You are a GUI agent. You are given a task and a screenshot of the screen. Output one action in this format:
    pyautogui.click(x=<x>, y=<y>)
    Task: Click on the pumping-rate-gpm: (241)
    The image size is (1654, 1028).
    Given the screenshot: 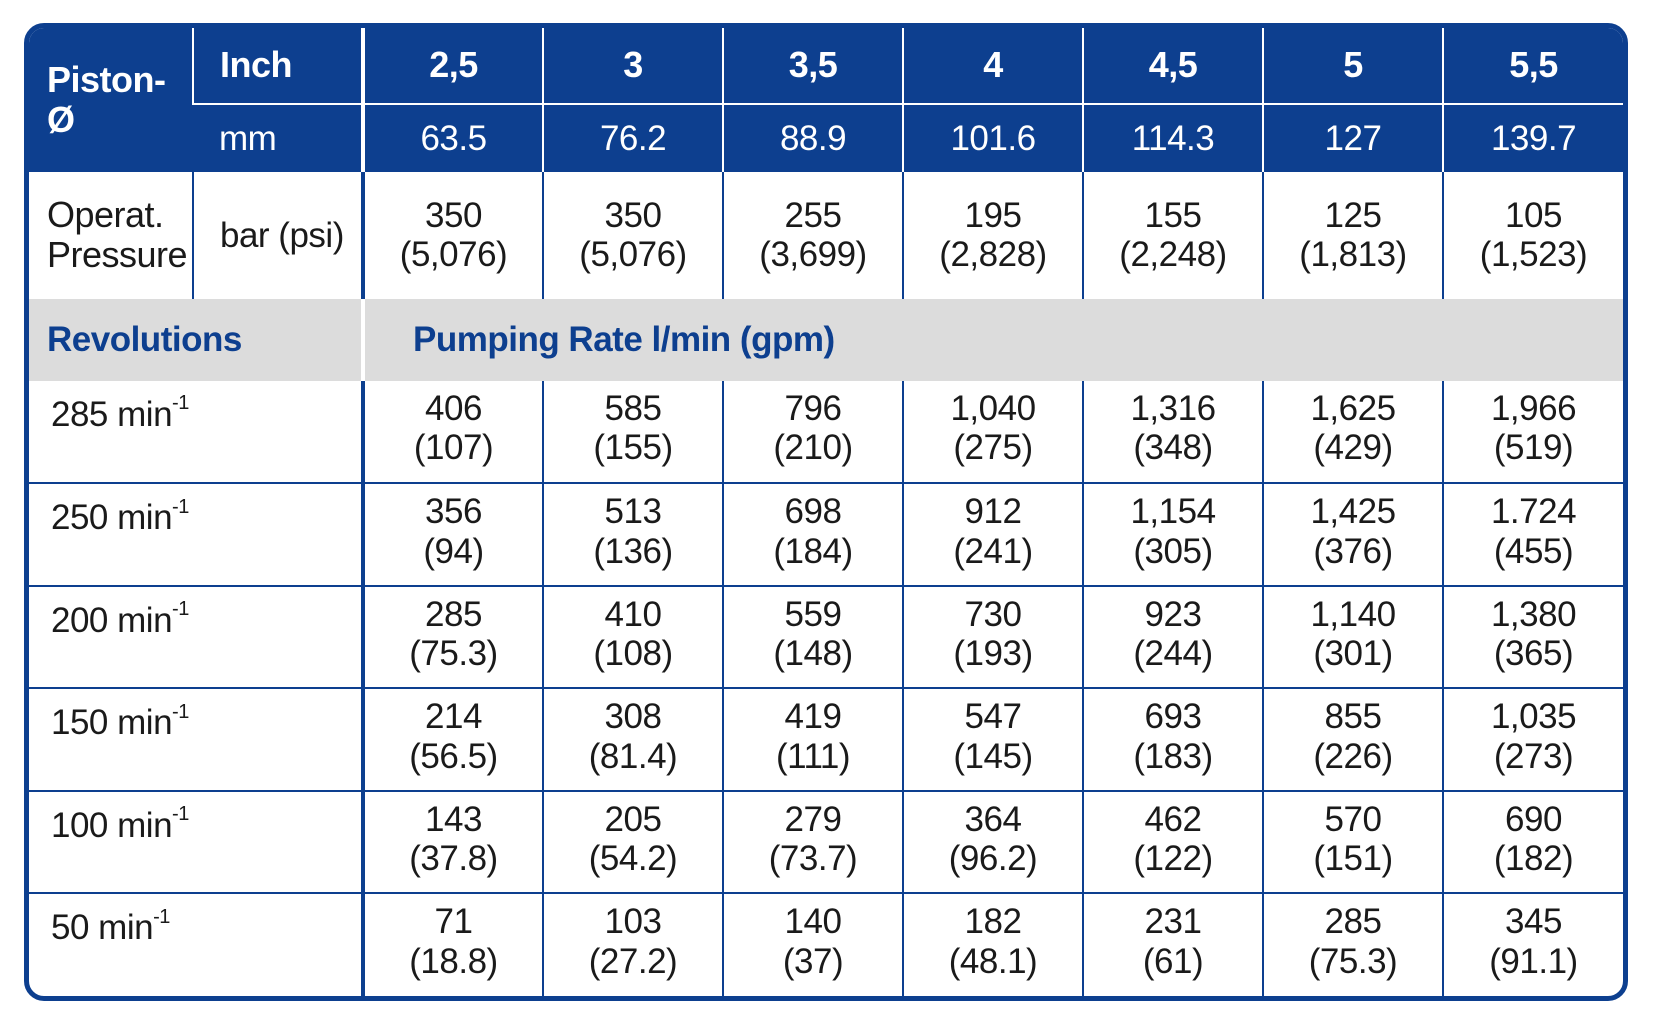 What is the action you would take?
    pyautogui.click(x=993, y=551)
    